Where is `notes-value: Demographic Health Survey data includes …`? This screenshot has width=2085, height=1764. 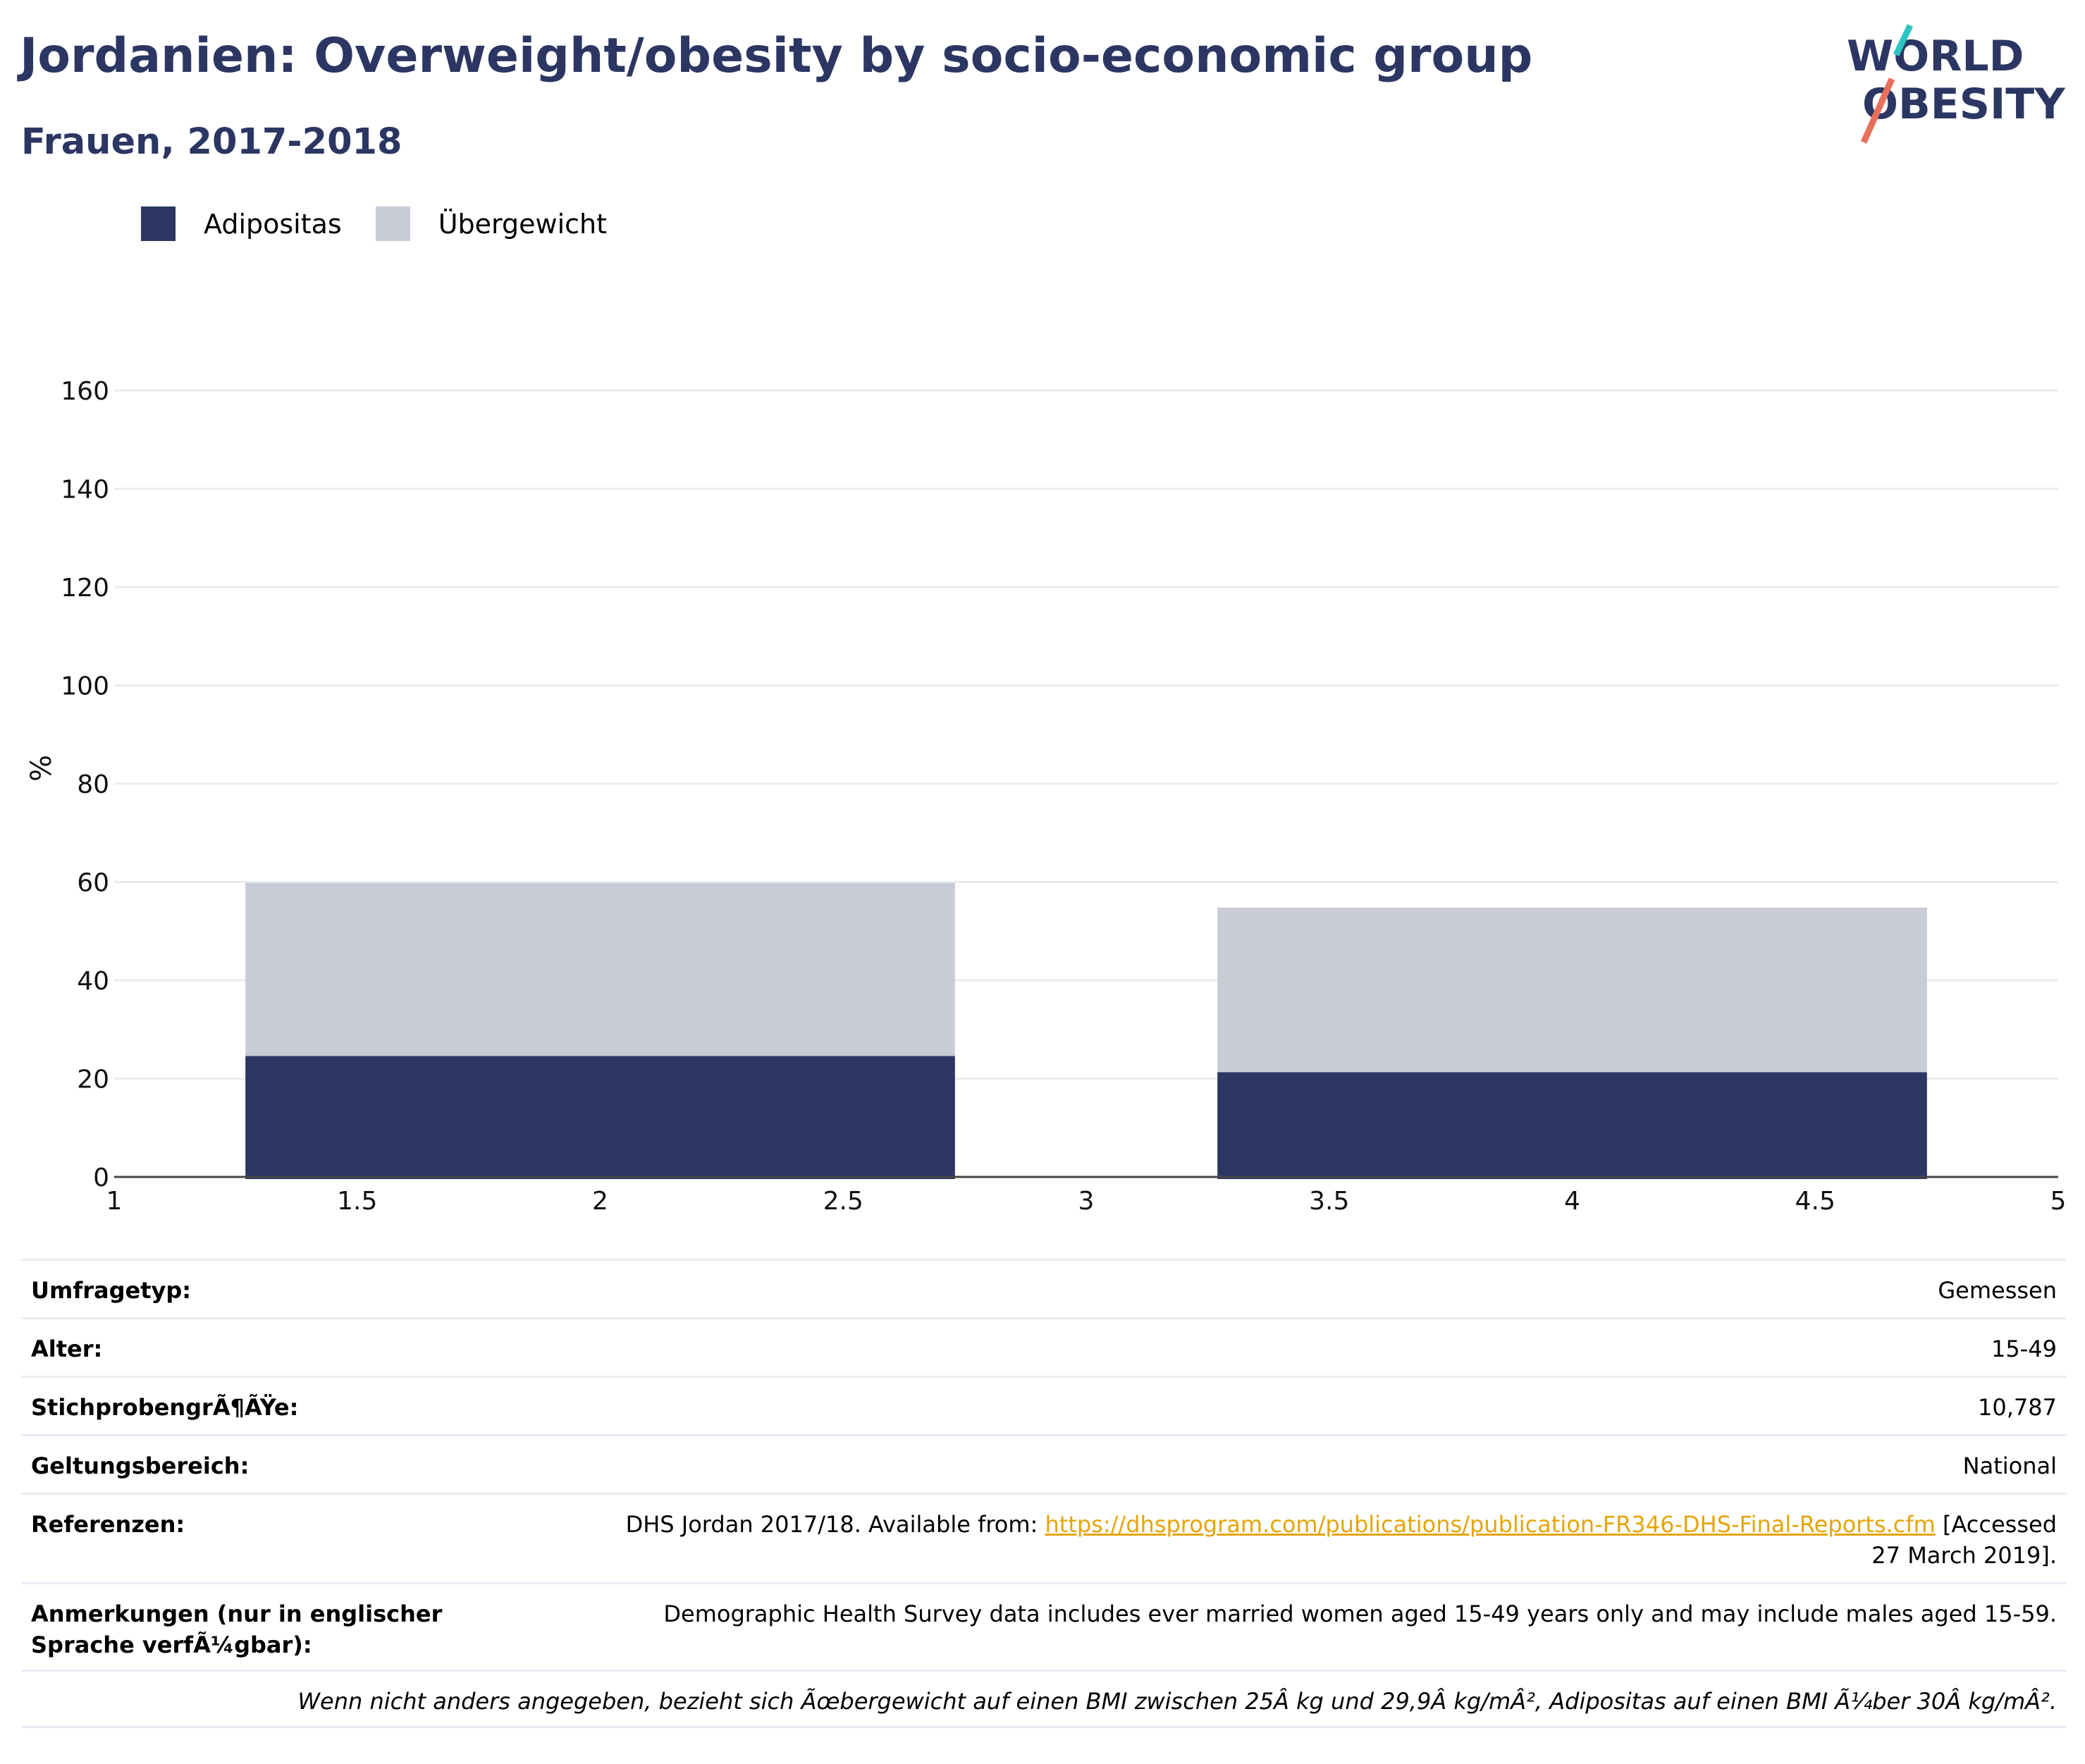 notes-value: Demographic Health Survey data includes … is located at coordinates (1360, 1613).